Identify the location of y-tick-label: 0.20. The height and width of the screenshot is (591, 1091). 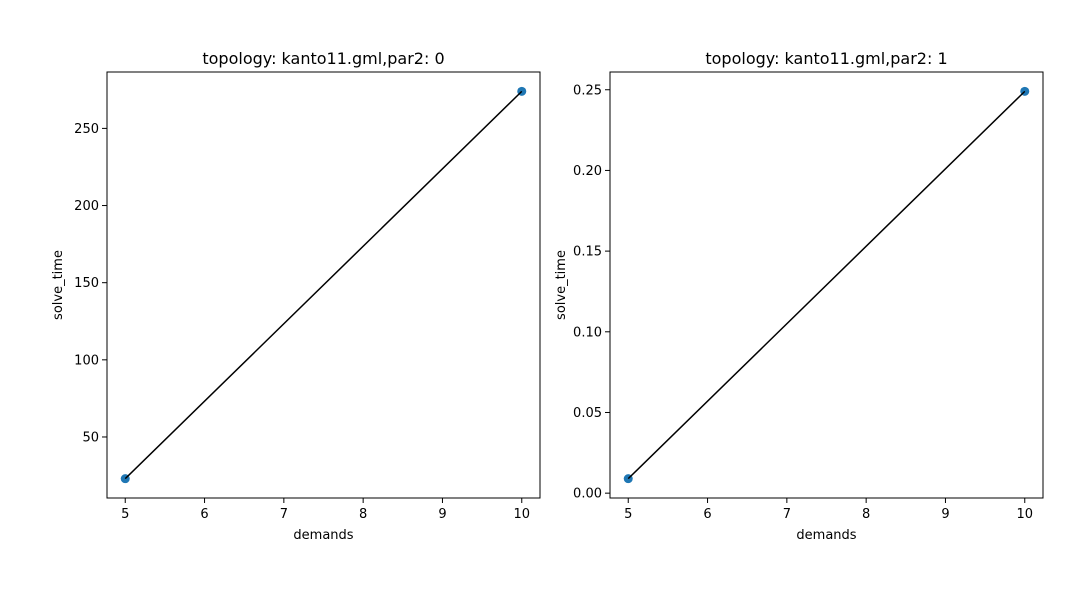
(587, 171).